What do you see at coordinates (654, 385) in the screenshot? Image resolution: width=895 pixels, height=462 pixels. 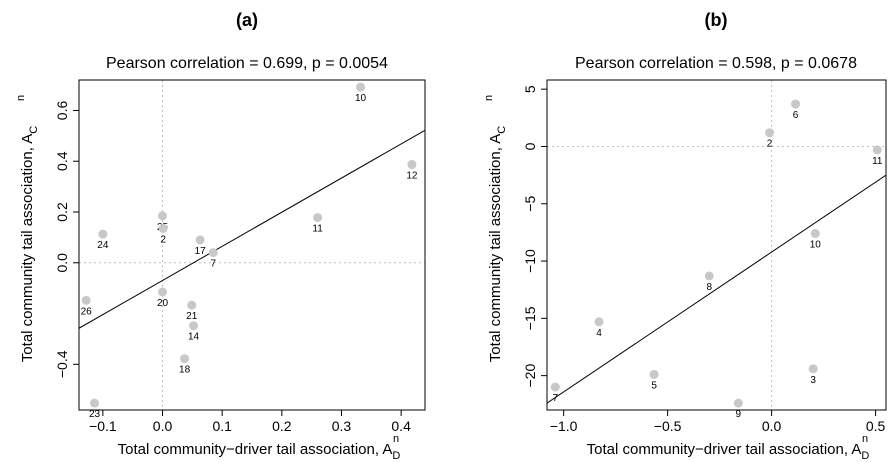 I see `panel-b-point-label-5: 5` at bounding box center [654, 385].